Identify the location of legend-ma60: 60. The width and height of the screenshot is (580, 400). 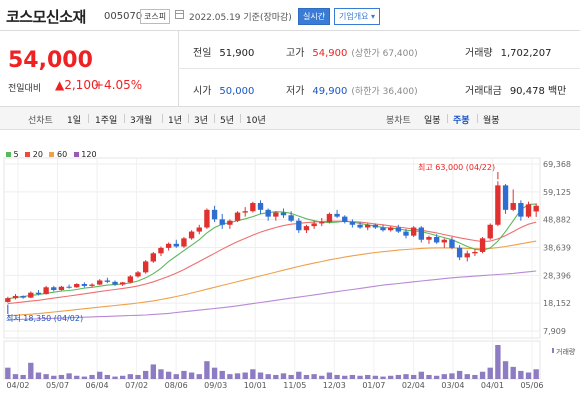
(58, 154).